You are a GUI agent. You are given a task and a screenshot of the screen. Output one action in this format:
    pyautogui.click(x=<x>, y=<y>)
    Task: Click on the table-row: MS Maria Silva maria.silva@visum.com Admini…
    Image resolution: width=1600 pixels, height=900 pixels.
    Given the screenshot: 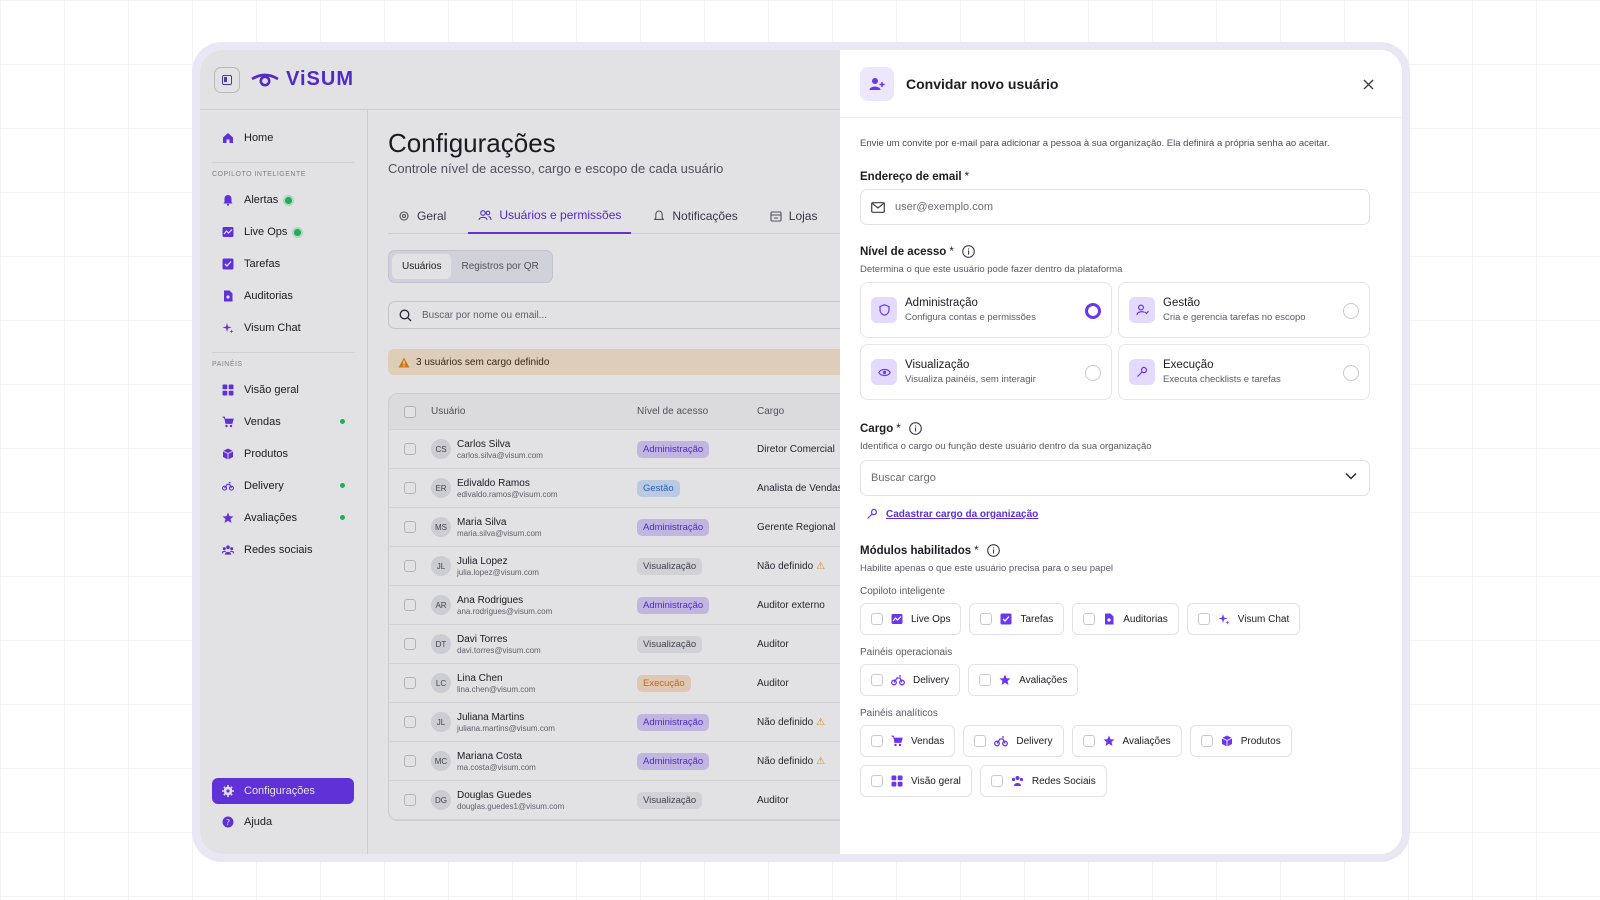 What is the action you would take?
    pyautogui.click(x=614, y=527)
    